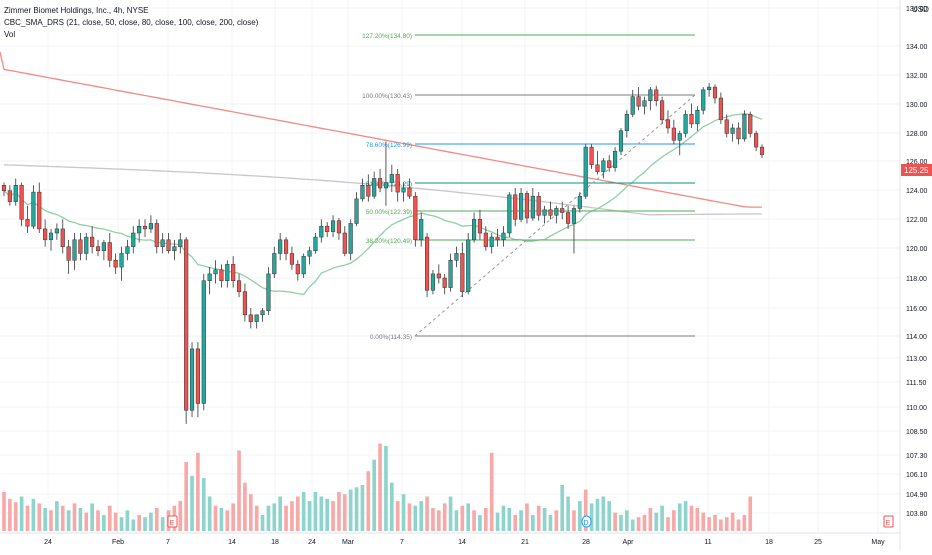 This screenshot has width=932, height=555. Describe the element at coordinates (389, 145) in the screenshot. I see `fib-level-label: 78.60%(126.99)` at that location.